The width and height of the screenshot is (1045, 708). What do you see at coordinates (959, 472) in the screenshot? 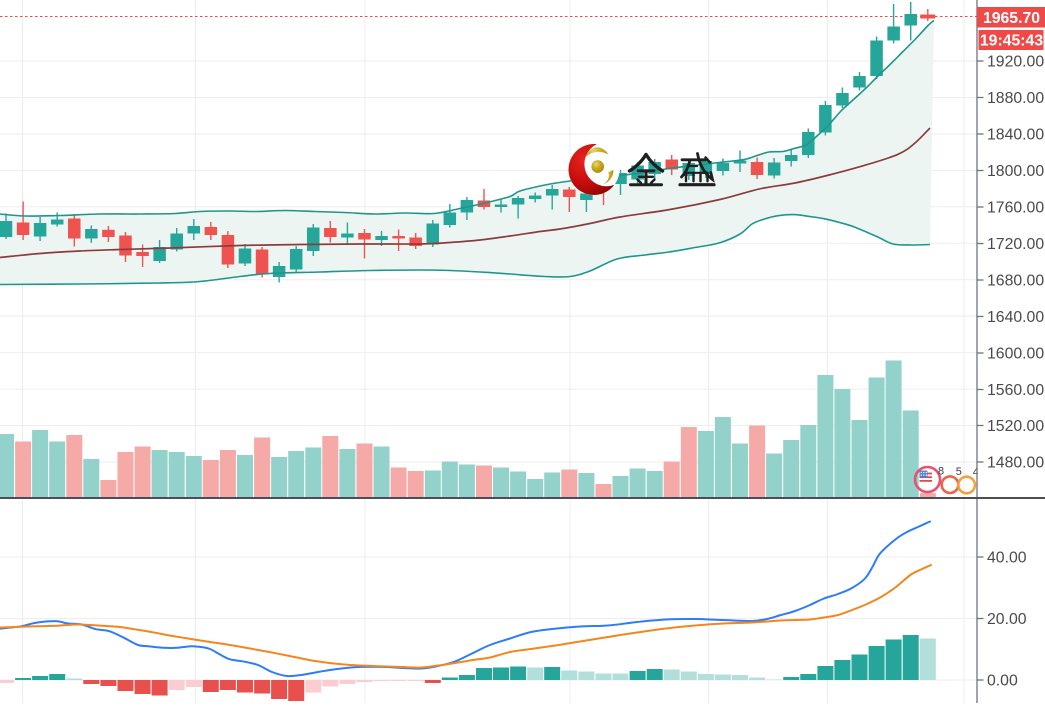
I see `svg-text: 5` at bounding box center [959, 472].